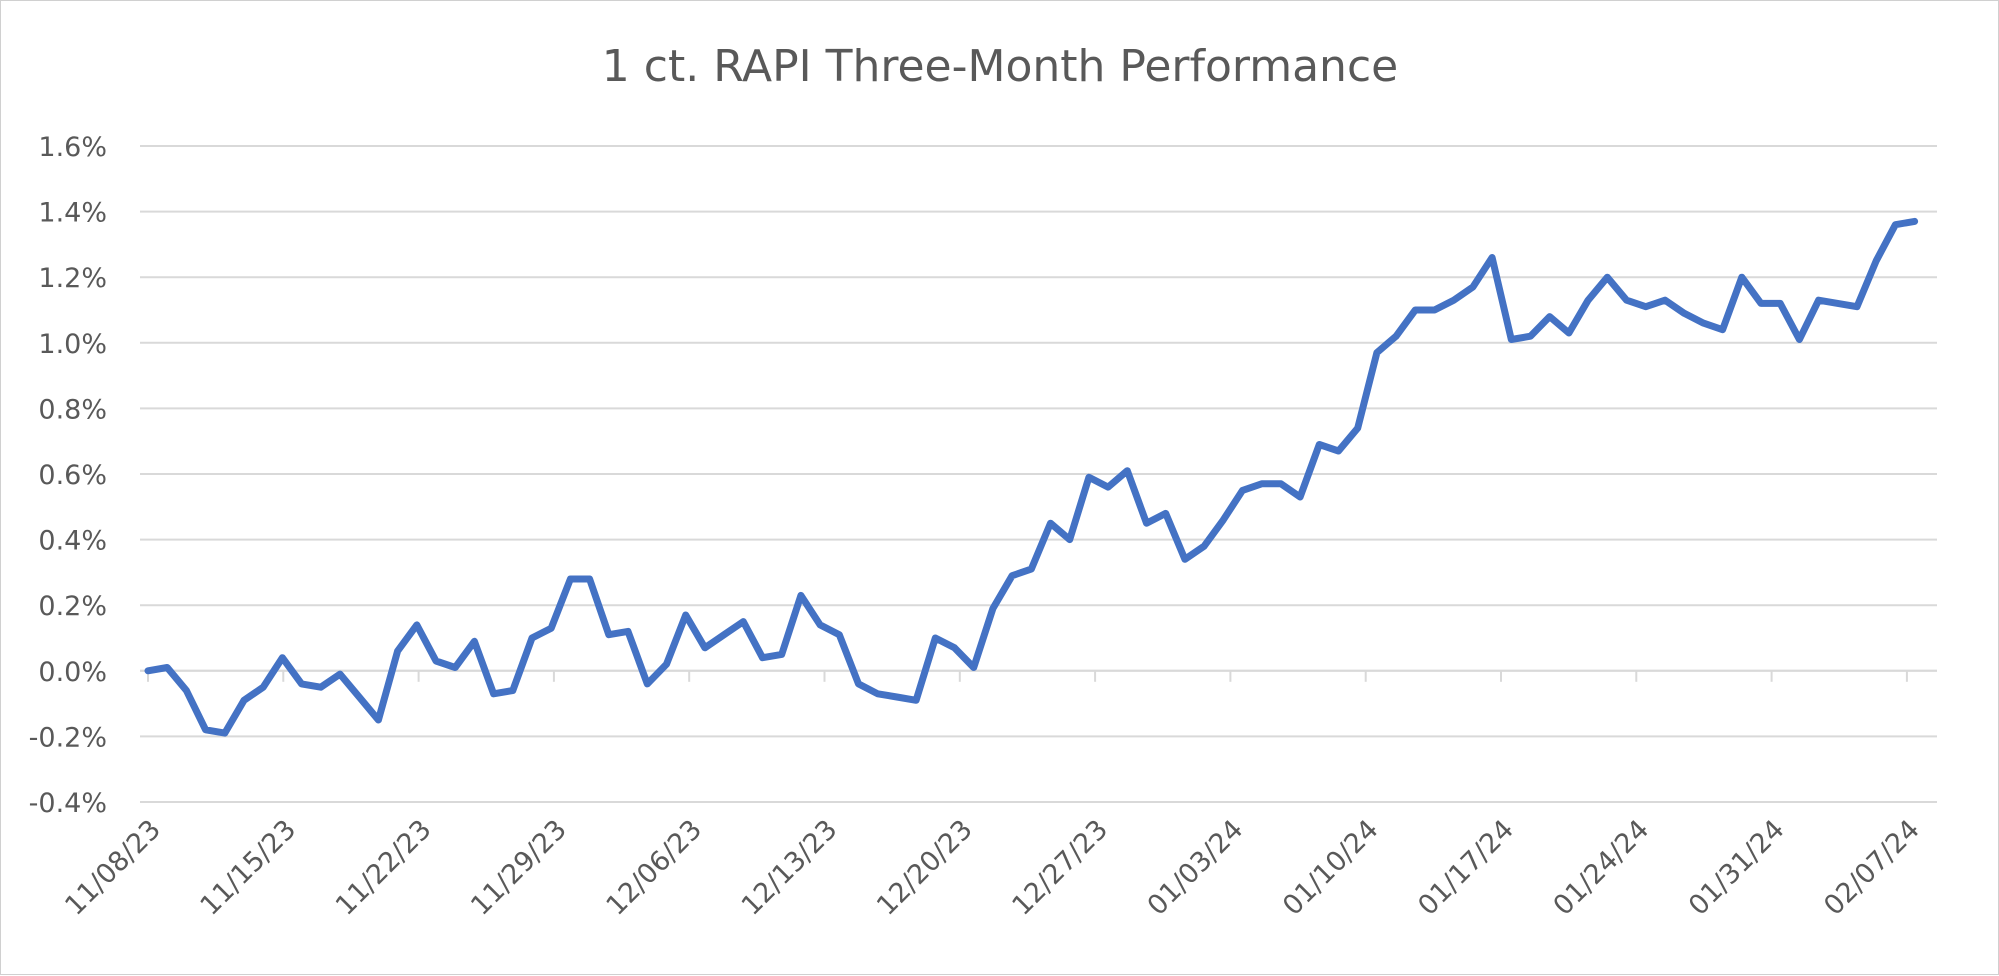  What do you see at coordinates (68, 737) in the screenshot?
I see `y-tick-label: -0.2%` at bounding box center [68, 737].